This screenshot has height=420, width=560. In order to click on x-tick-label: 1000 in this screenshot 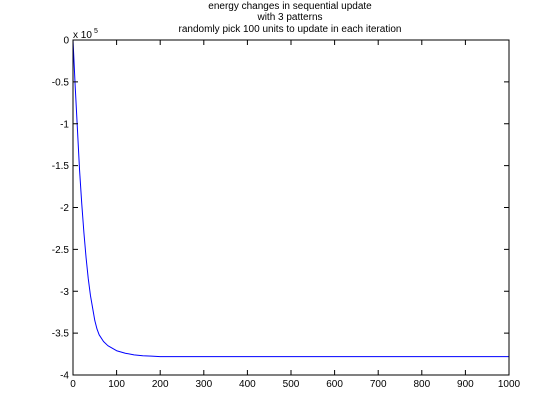, I will do `click(509, 384)`.